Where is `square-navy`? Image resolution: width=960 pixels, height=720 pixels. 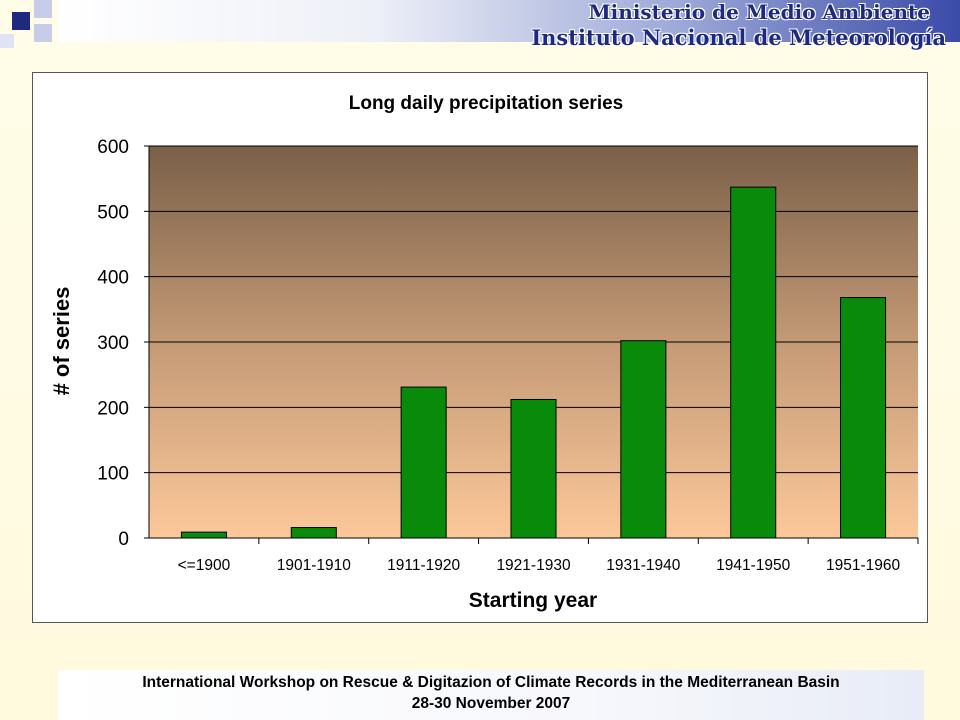
square-navy is located at coordinates (21, 21).